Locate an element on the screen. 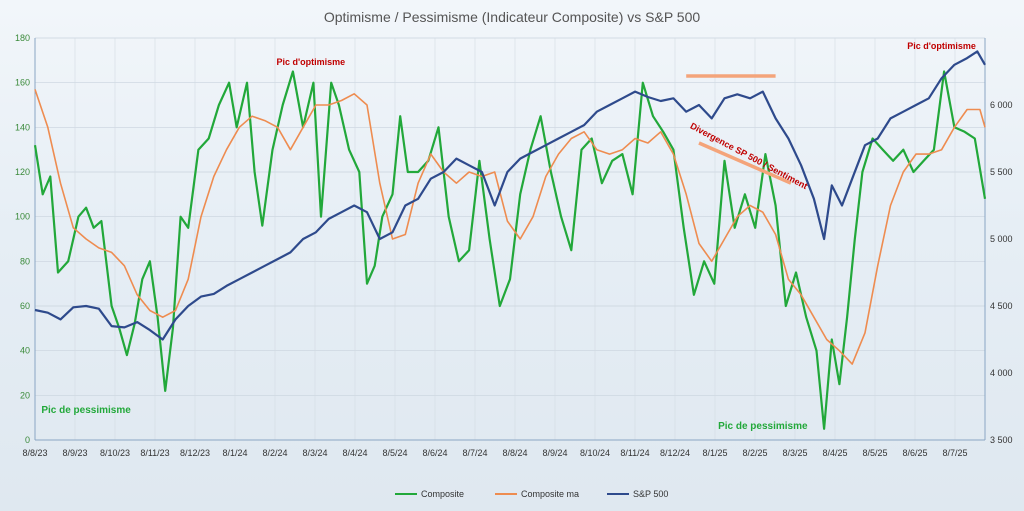  y-left-tick-label: 20 is located at coordinates (25, 395).